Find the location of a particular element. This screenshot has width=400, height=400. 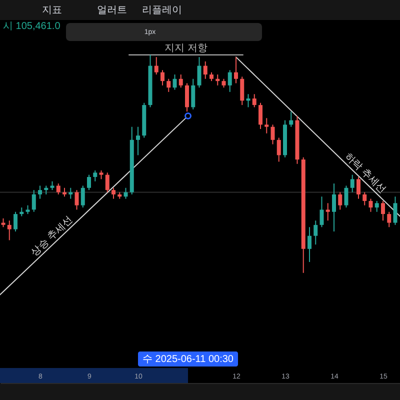

text: 리플레이 is located at coordinates (162, 10).